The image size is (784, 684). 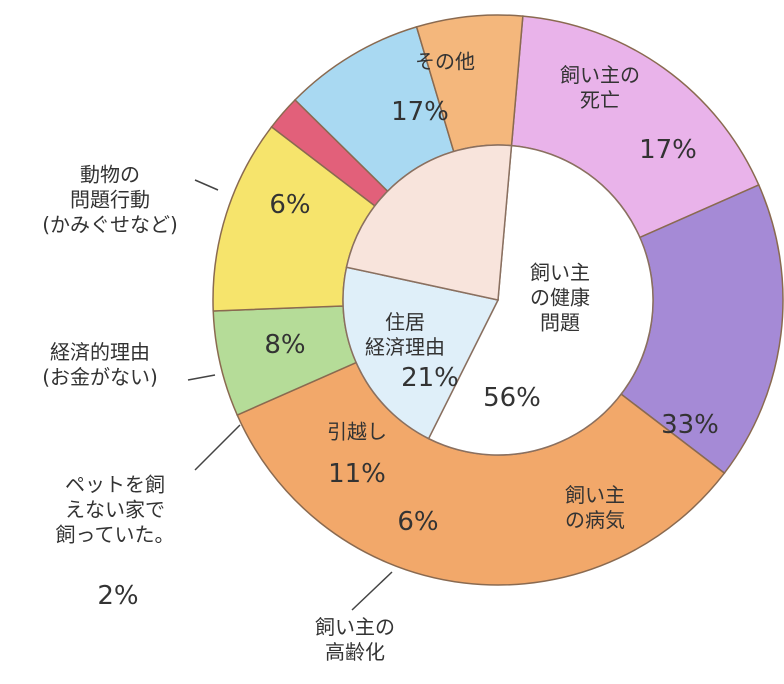 What do you see at coordinates (115, 509) in the screenshot?
I see `segment-label: ペットを飼 えない家で 飼っていた。` at bounding box center [115, 509].